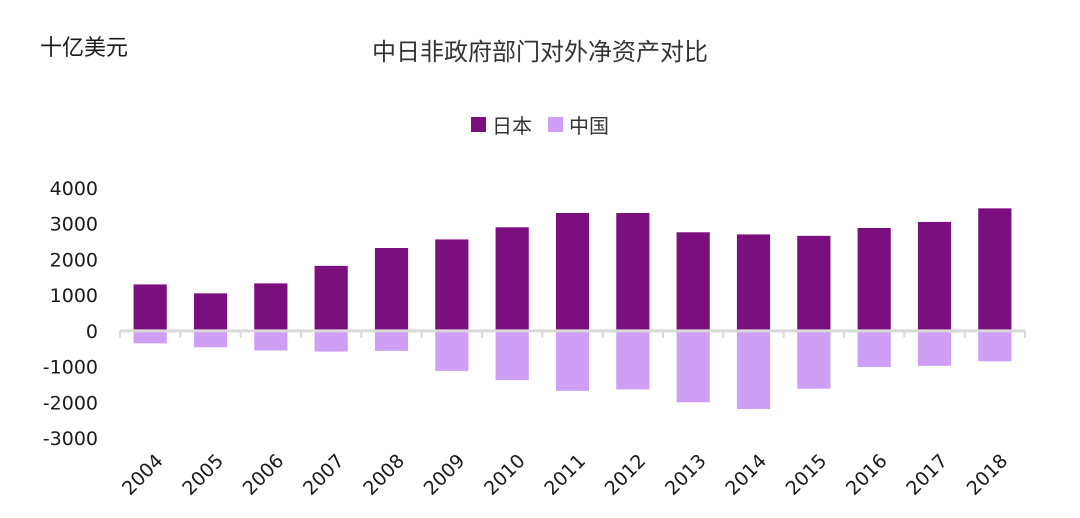 Image resolution: width=1080 pixels, height=518 pixels. I want to click on x-tick-label: 2009, so click(445, 475).